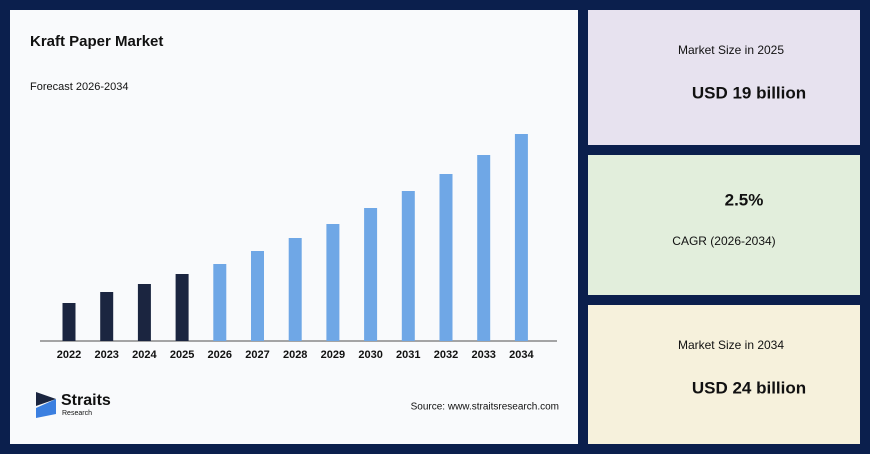  What do you see at coordinates (220, 355) in the screenshot?
I see `x-tick-label: 2026` at bounding box center [220, 355].